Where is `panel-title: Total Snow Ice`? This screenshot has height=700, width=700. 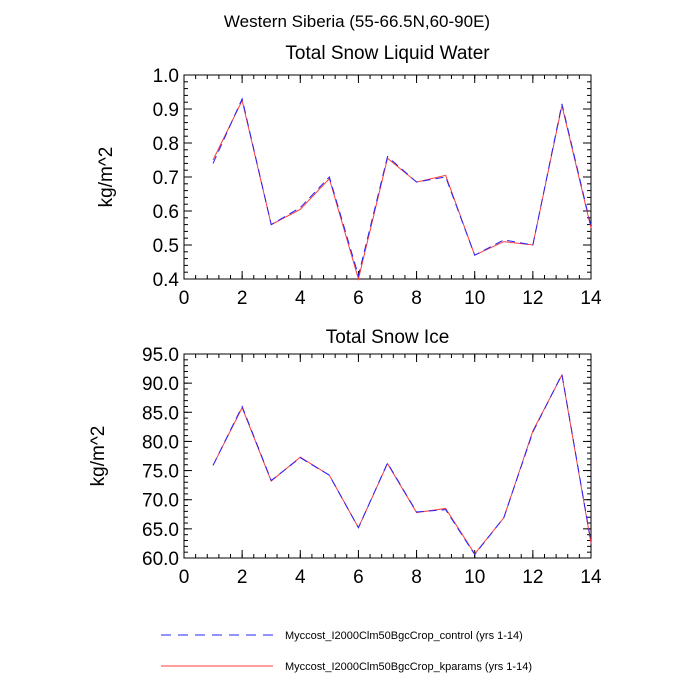
panel-title: Total Snow Ice is located at coordinates (388, 337).